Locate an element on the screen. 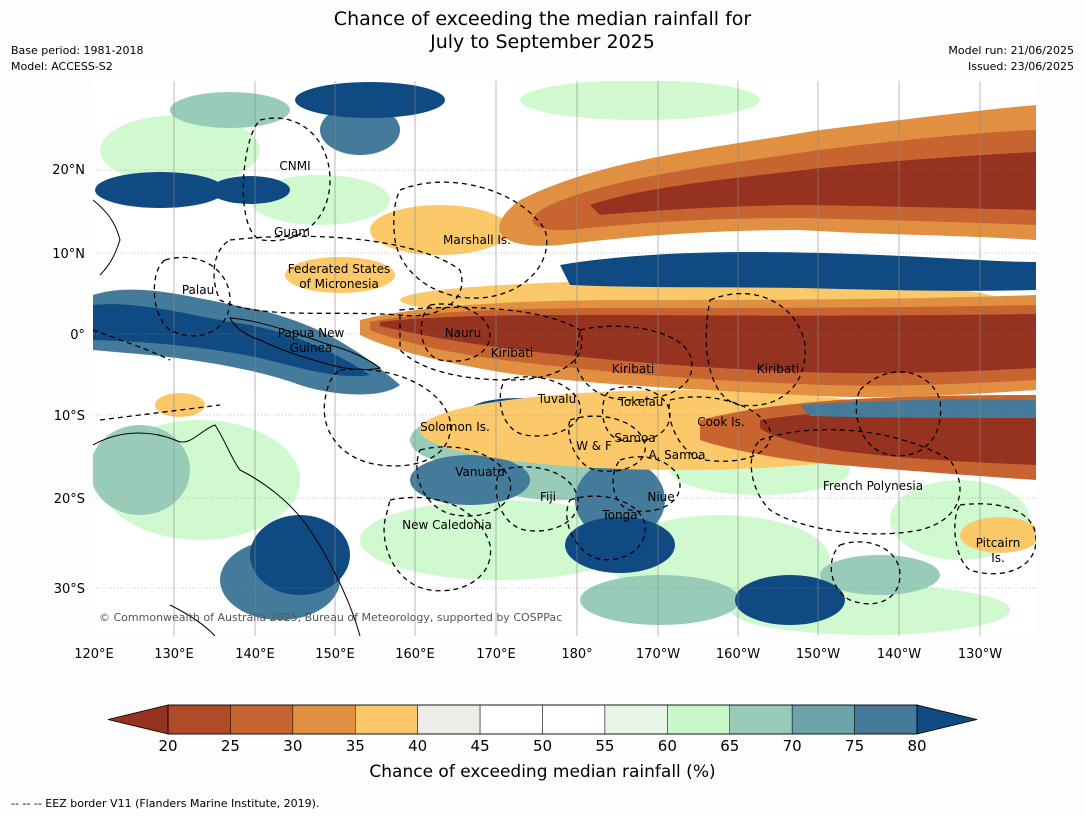 This screenshot has width=1085, height=816. place-label: Fiji is located at coordinates (548, 497).